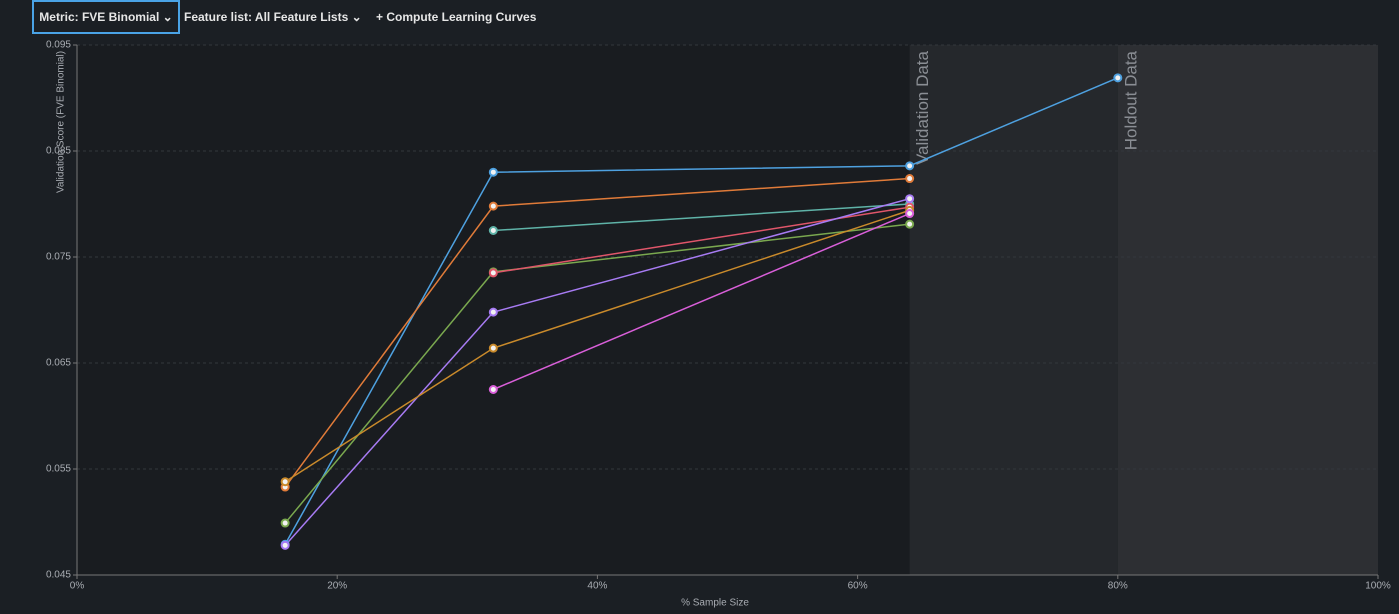 The height and width of the screenshot is (614, 1399). What do you see at coordinates (922, 107) in the screenshot?
I see `region-label: Validation Data` at bounding box center [922, 107].